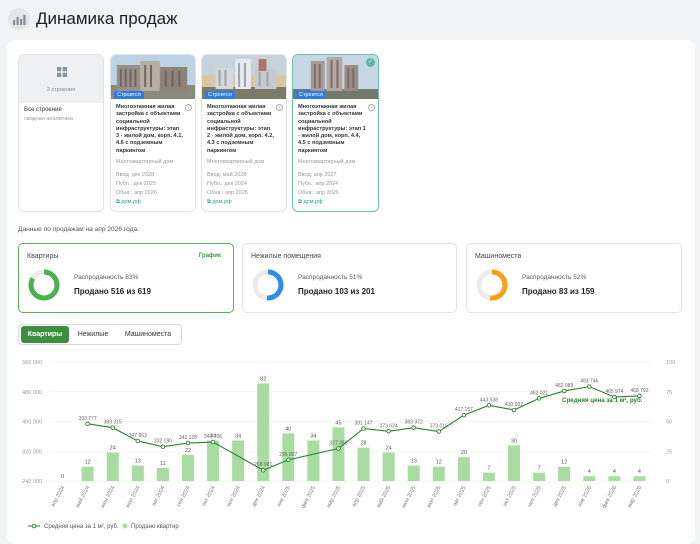  Describe the element at coordinates (125, 526) in the screenshot. I see `legend-bar-swatch` at that location.